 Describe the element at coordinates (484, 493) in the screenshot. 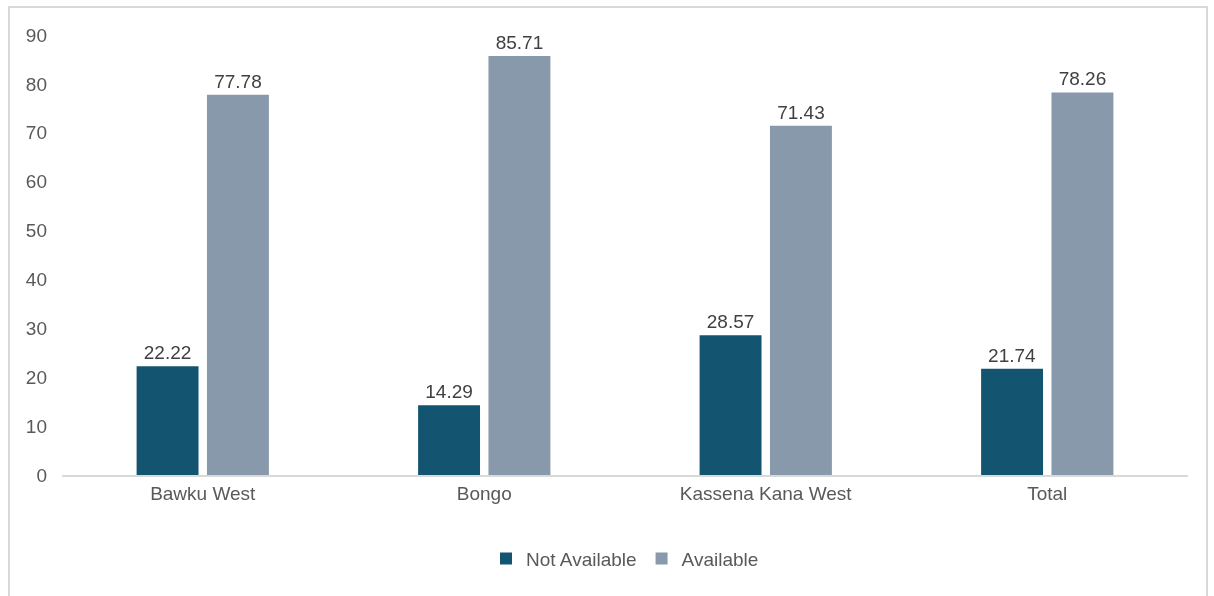

I see `x-tick-label: Bongo` at that location.